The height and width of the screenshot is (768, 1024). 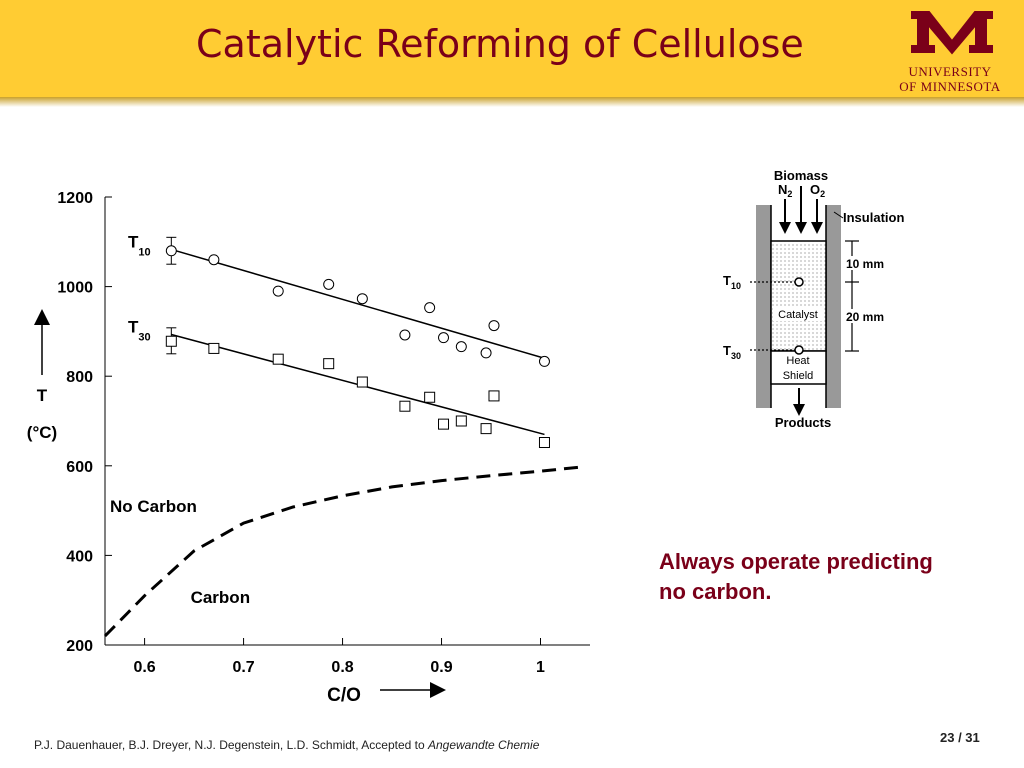 I want to click on t30-main: T, so click(x=727, y=350).